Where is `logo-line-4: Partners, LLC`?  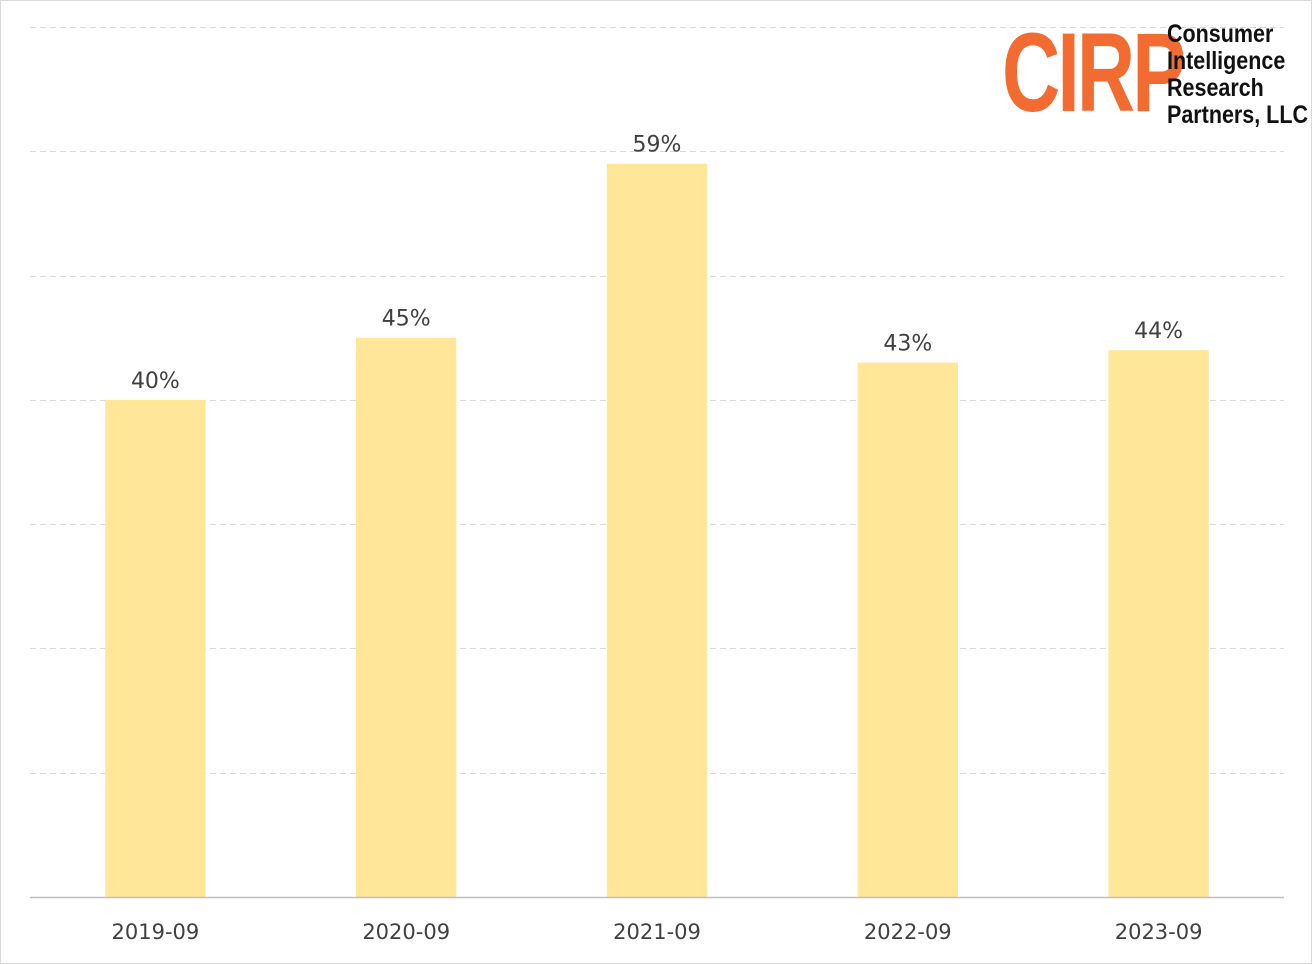 logo-line-4: Partners, LLC is located at coordinates (1237, 115).